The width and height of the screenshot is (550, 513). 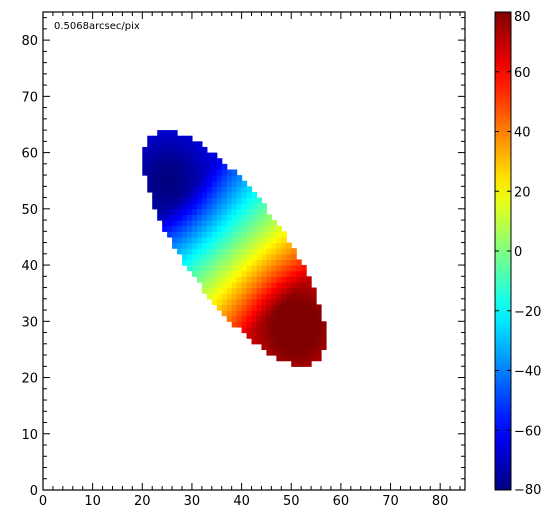 I want to click on colorbar-tick-label: 20, so click(x=522, y=192).